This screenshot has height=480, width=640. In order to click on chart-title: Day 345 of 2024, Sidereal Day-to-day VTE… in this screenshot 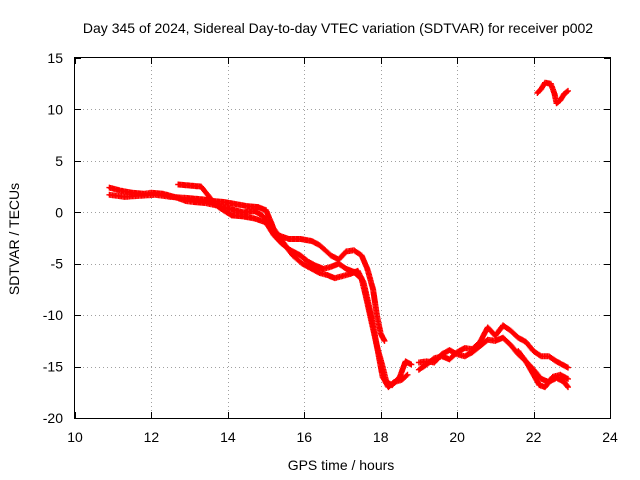, I will do `click(338, 28)`.